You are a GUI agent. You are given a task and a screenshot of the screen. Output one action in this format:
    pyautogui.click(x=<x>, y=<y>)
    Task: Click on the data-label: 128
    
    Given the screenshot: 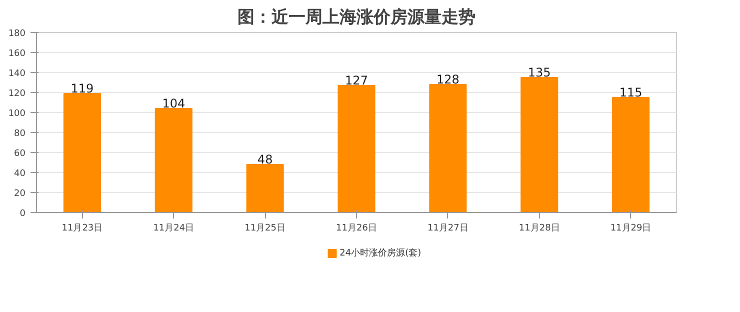 What is the action you would take?
    pyautogui.click(x=448, y=79)
    